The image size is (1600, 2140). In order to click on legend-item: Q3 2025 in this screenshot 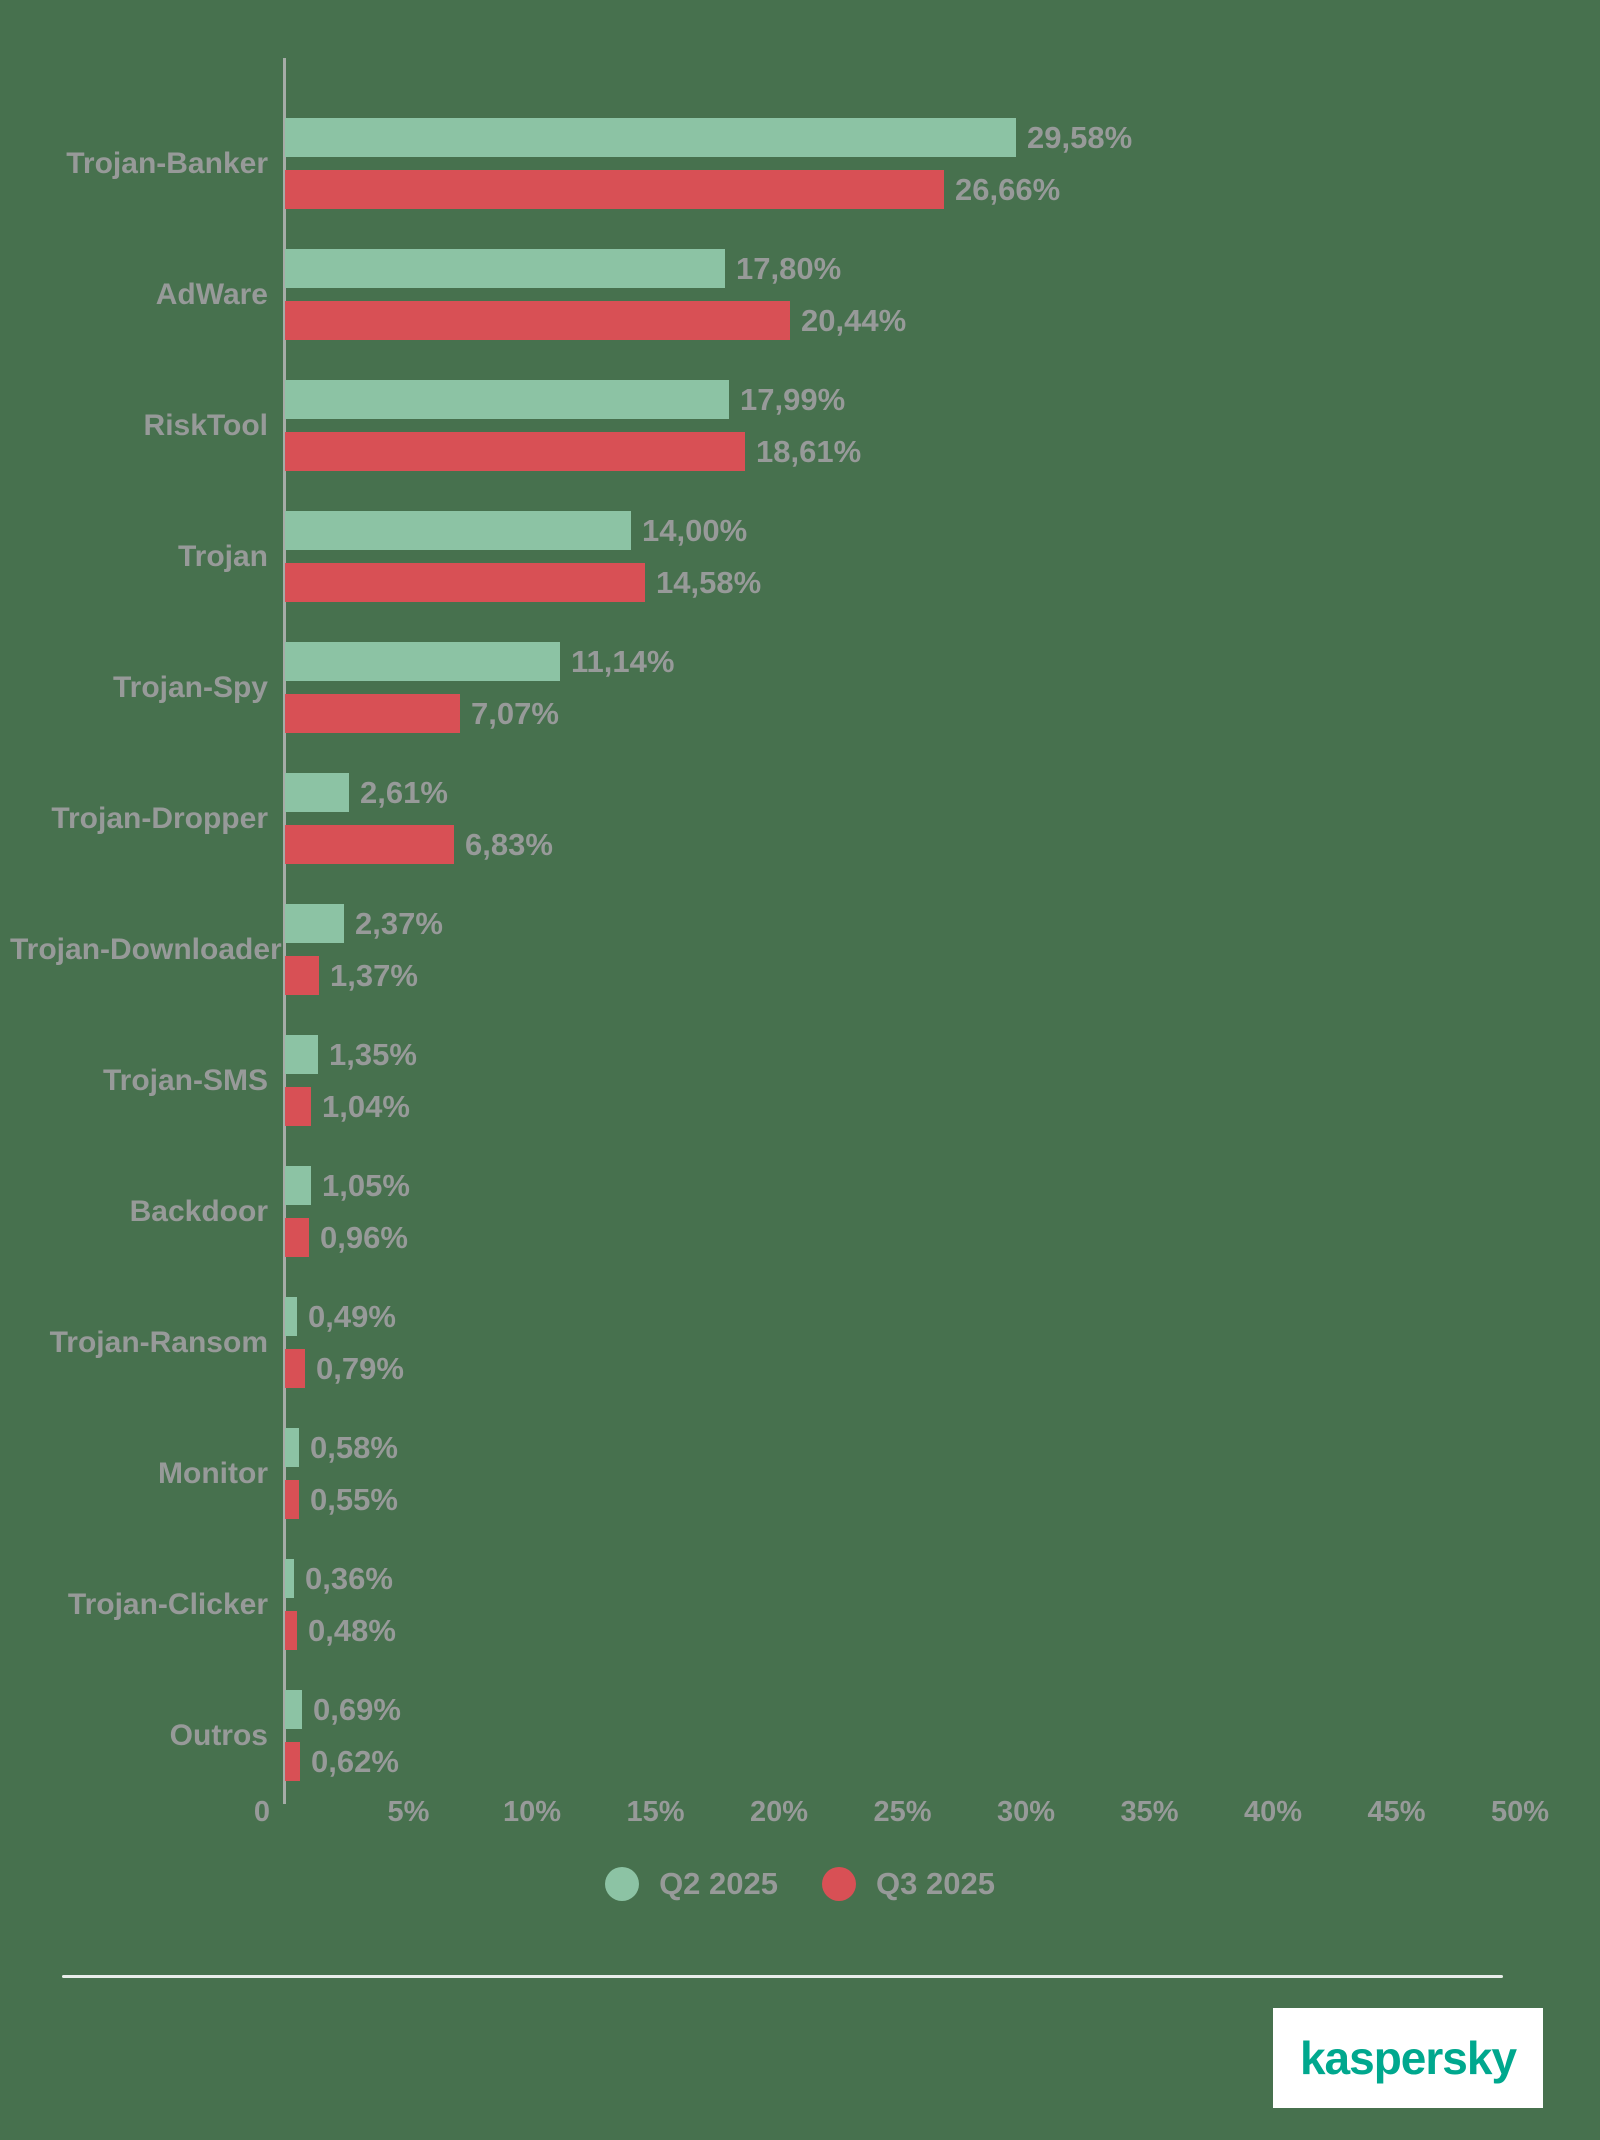, I will do `click(908, 1884)`.